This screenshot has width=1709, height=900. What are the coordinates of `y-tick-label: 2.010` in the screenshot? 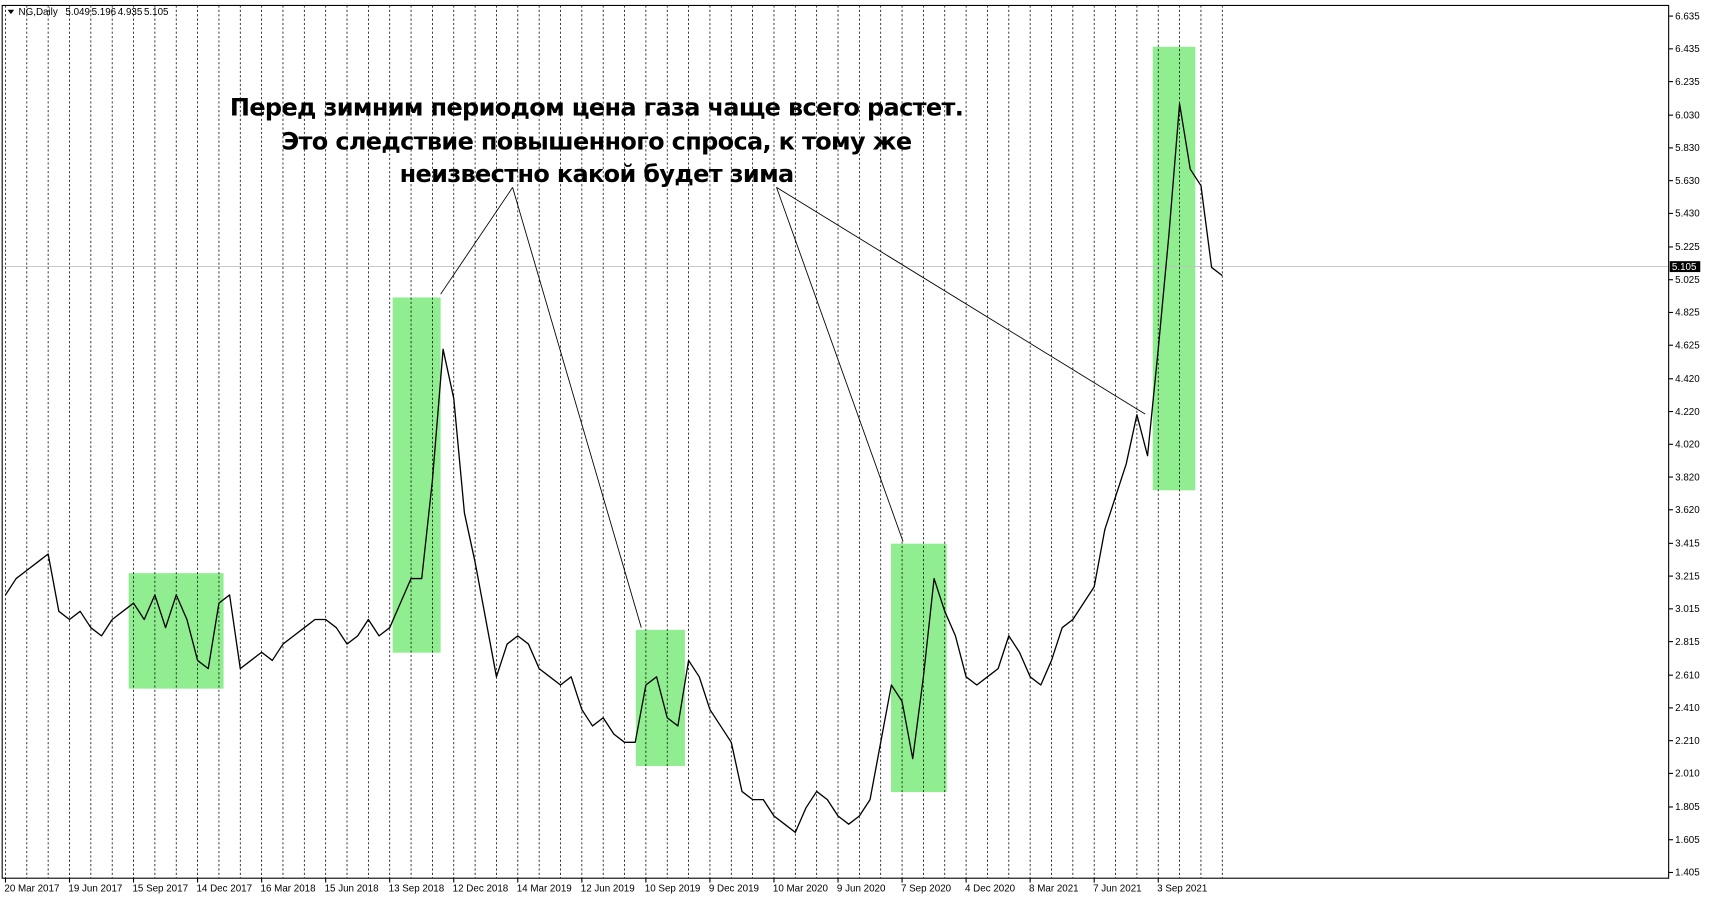 It's located at (1687, 774).